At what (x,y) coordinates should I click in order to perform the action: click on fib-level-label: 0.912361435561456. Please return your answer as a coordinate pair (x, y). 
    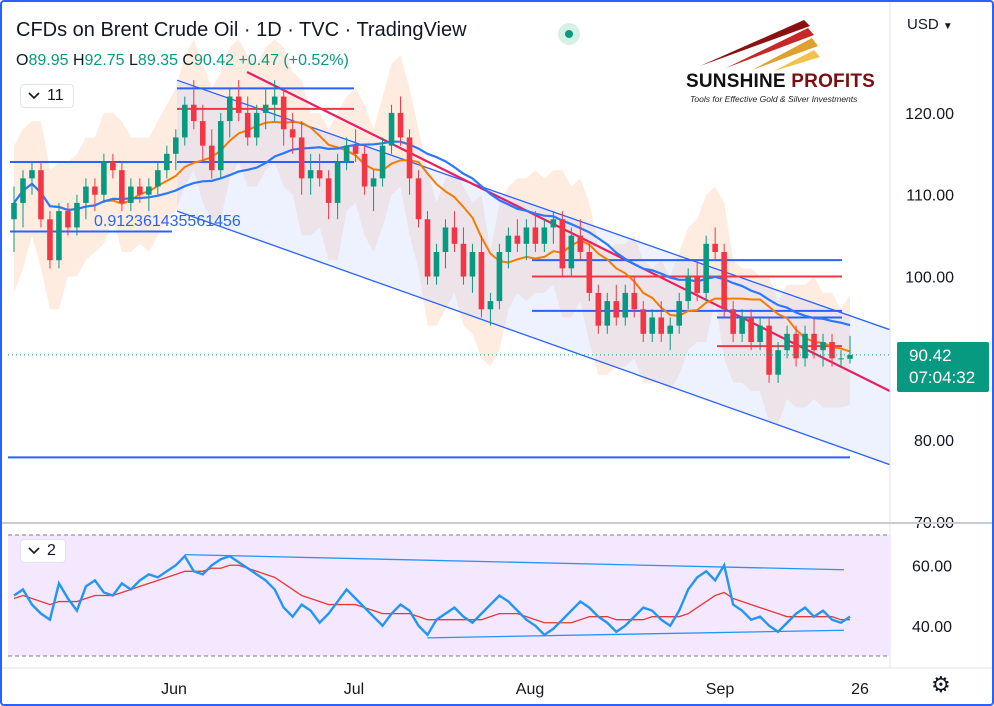
    Looking at the image, I should click on (167, 221).